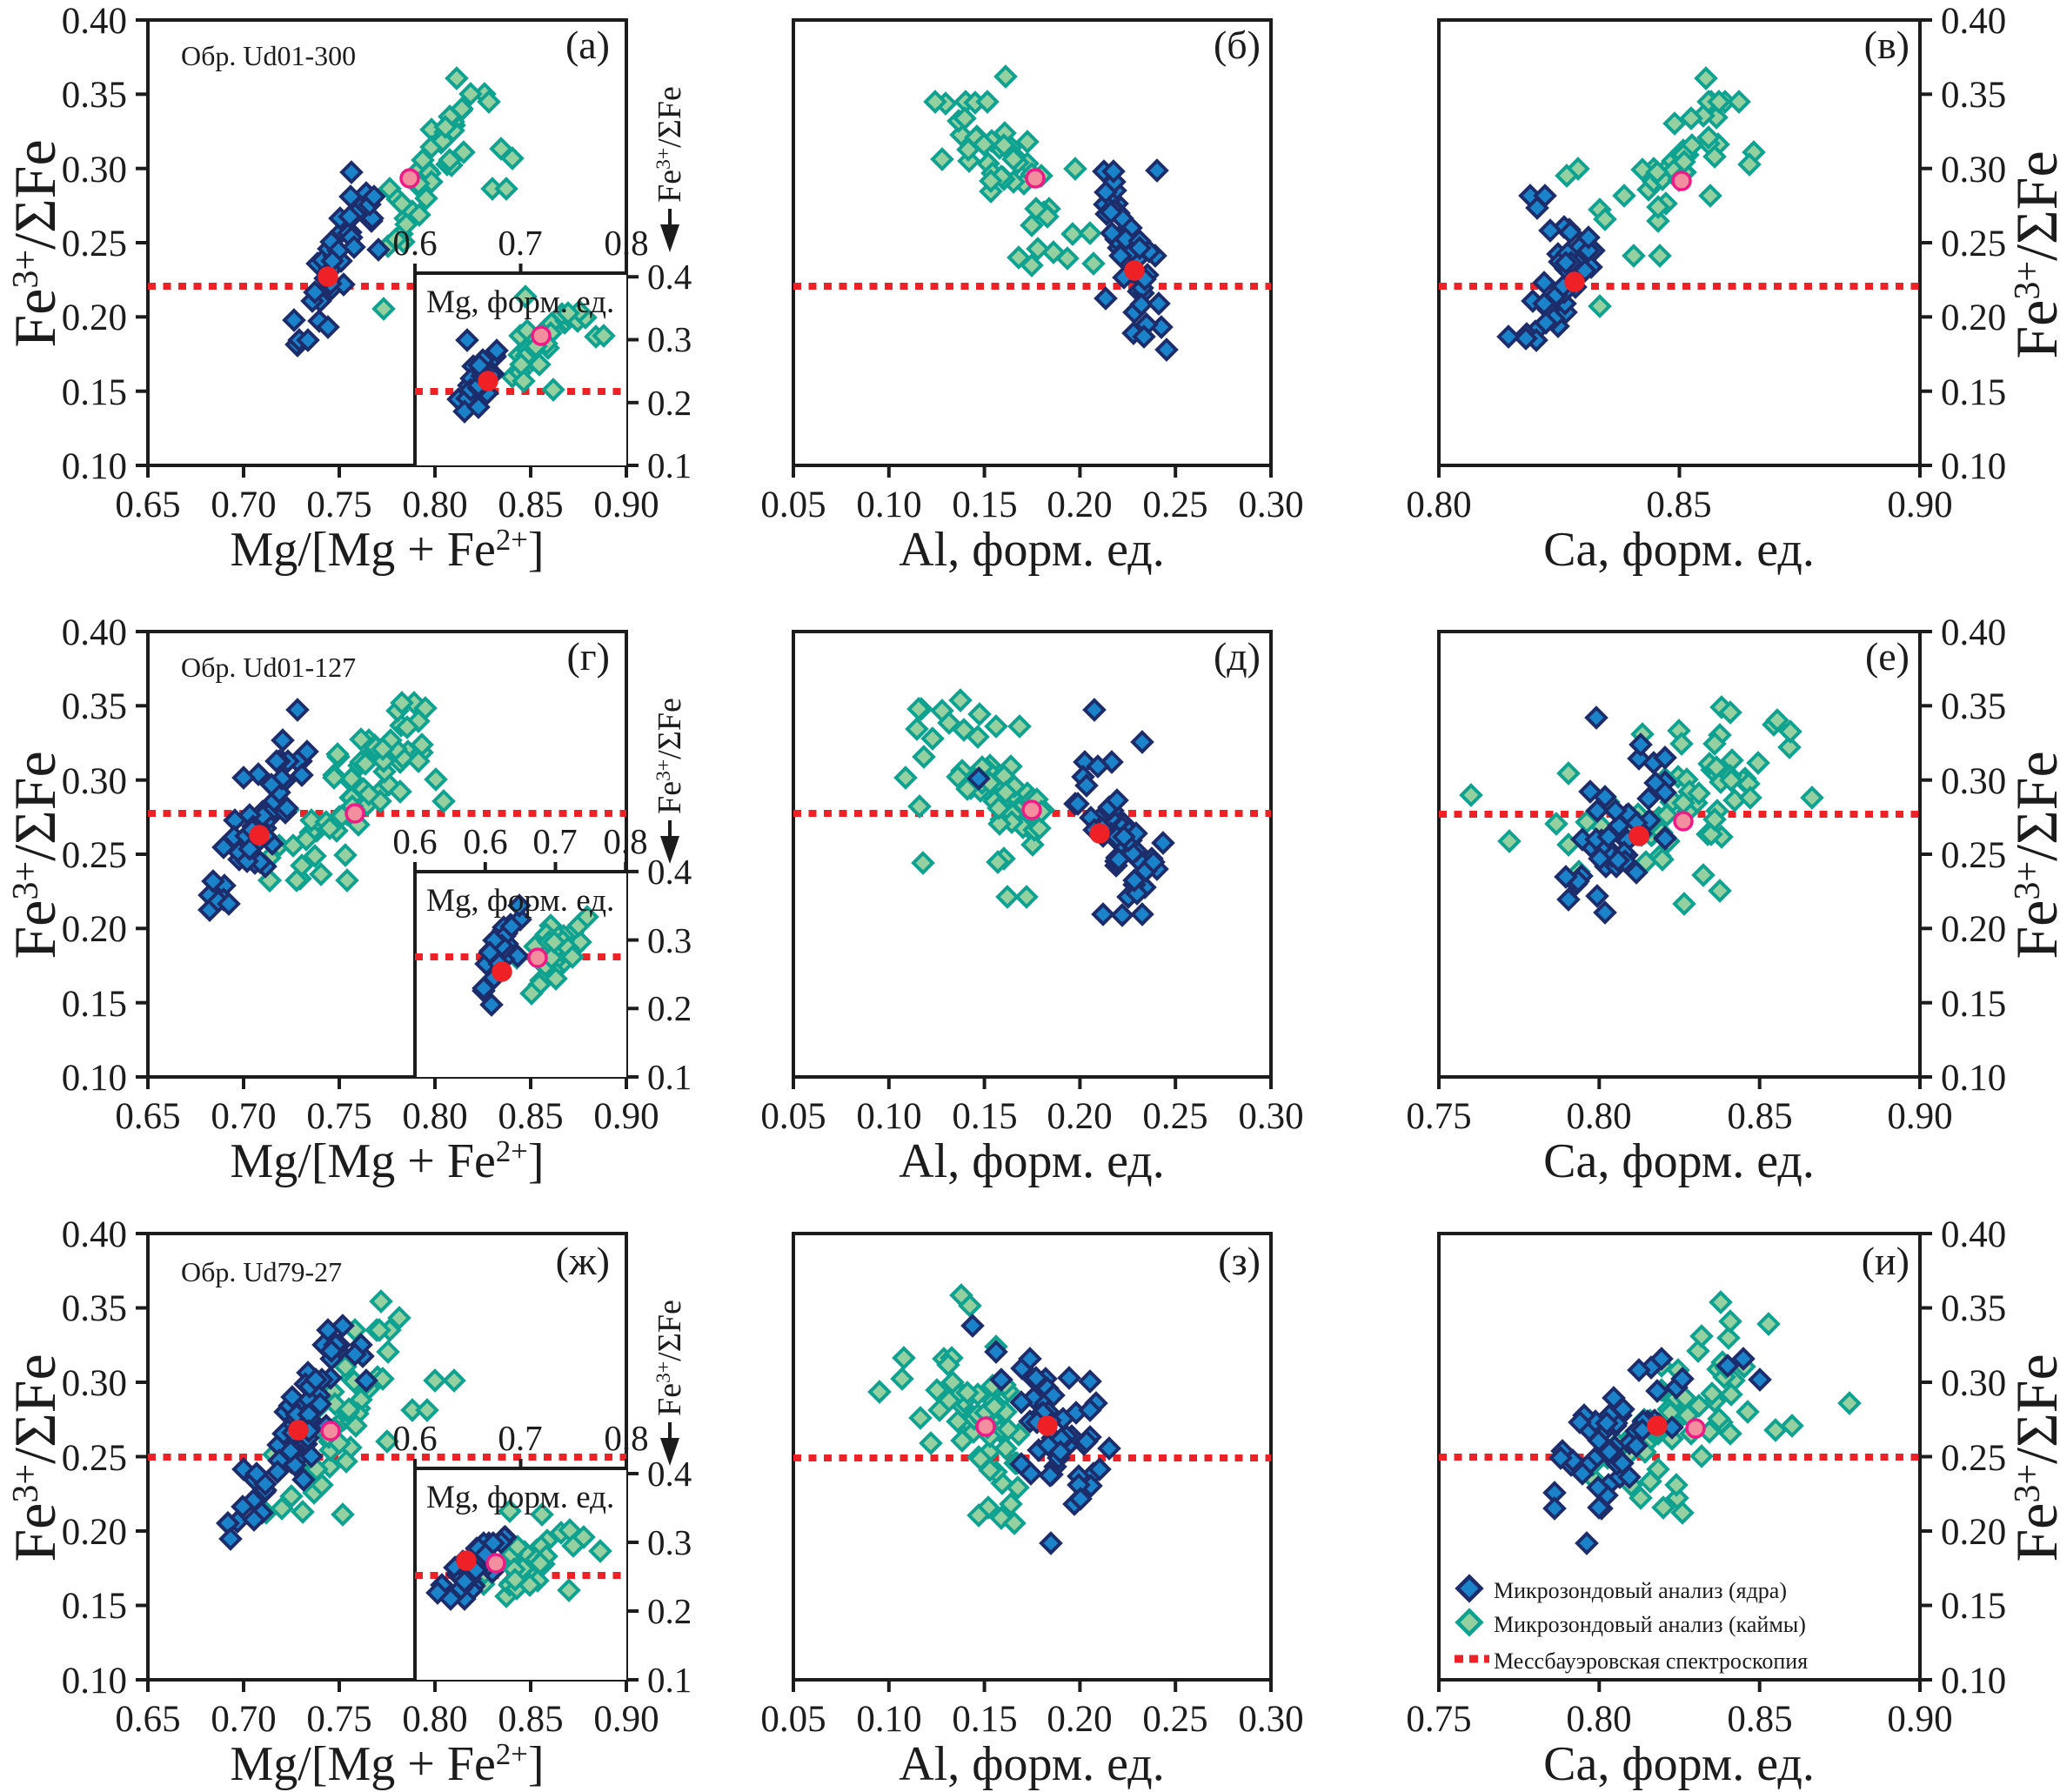  Describe the element at coordinates (1237, 656) in the screenshot. I see `svg-text: (д)` at that location.